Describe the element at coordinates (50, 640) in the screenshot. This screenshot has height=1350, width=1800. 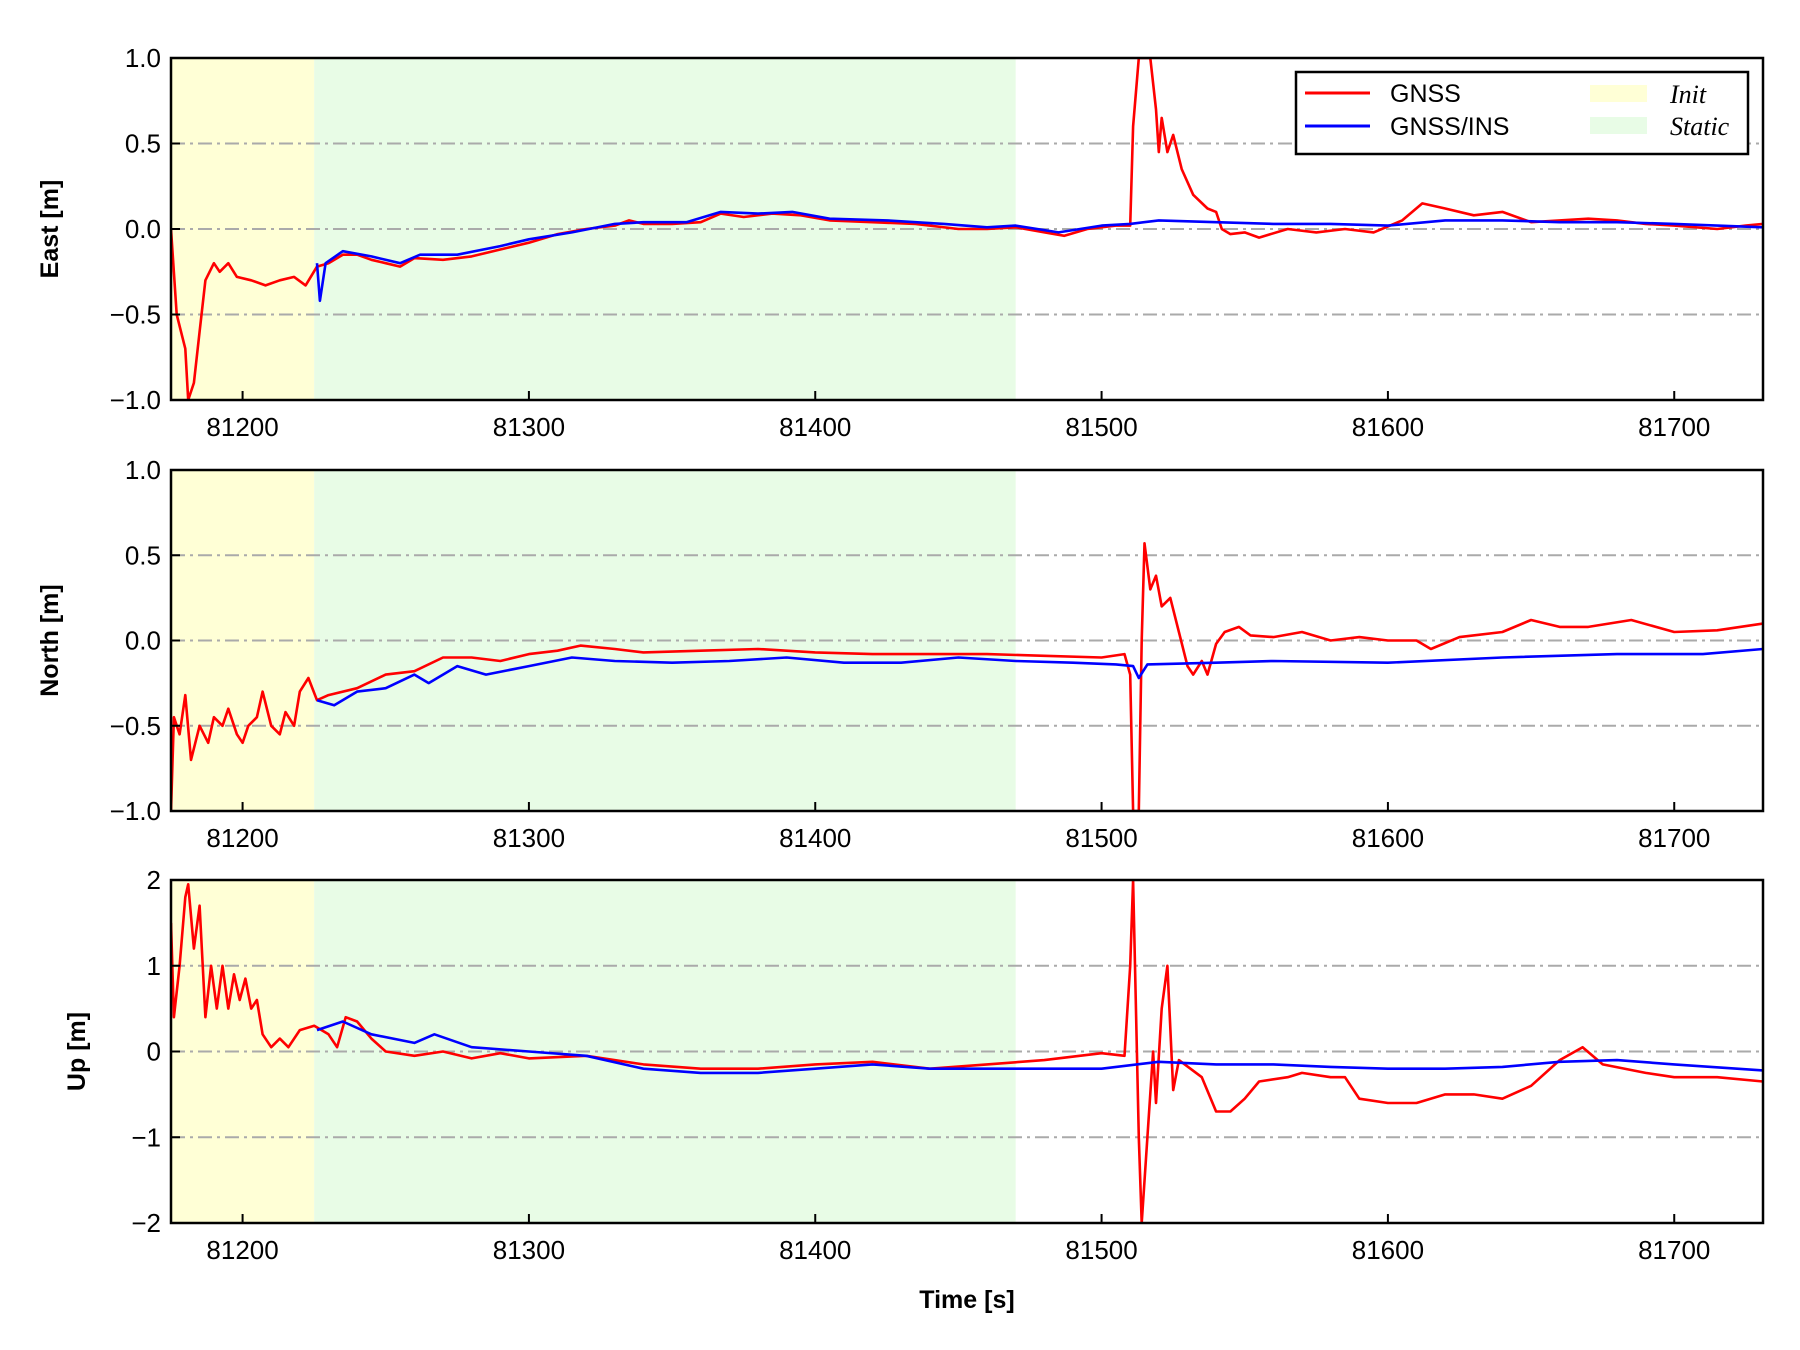
I see `y-axis-label: North [m]` at that location.